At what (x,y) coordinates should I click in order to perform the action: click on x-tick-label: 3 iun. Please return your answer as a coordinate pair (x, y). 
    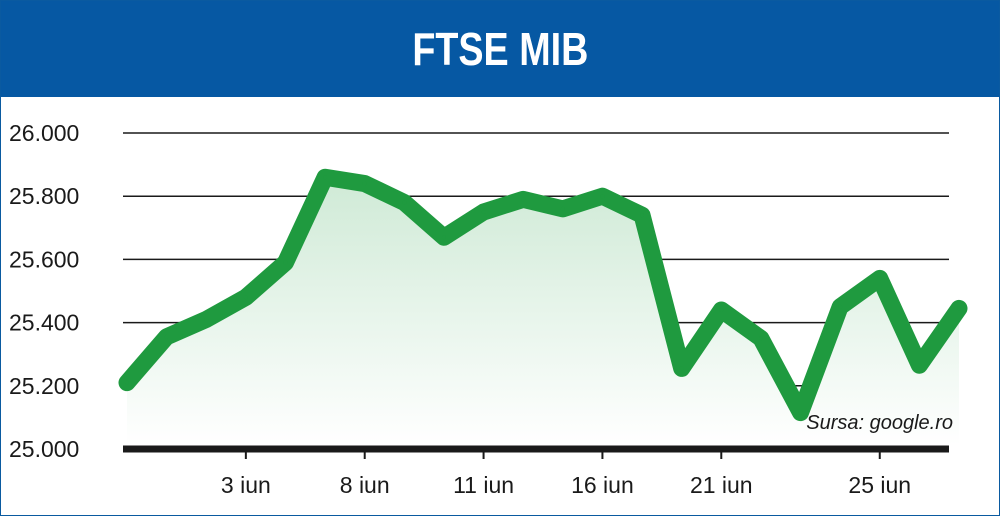
    Looking at the image, I should click on (246, 485).